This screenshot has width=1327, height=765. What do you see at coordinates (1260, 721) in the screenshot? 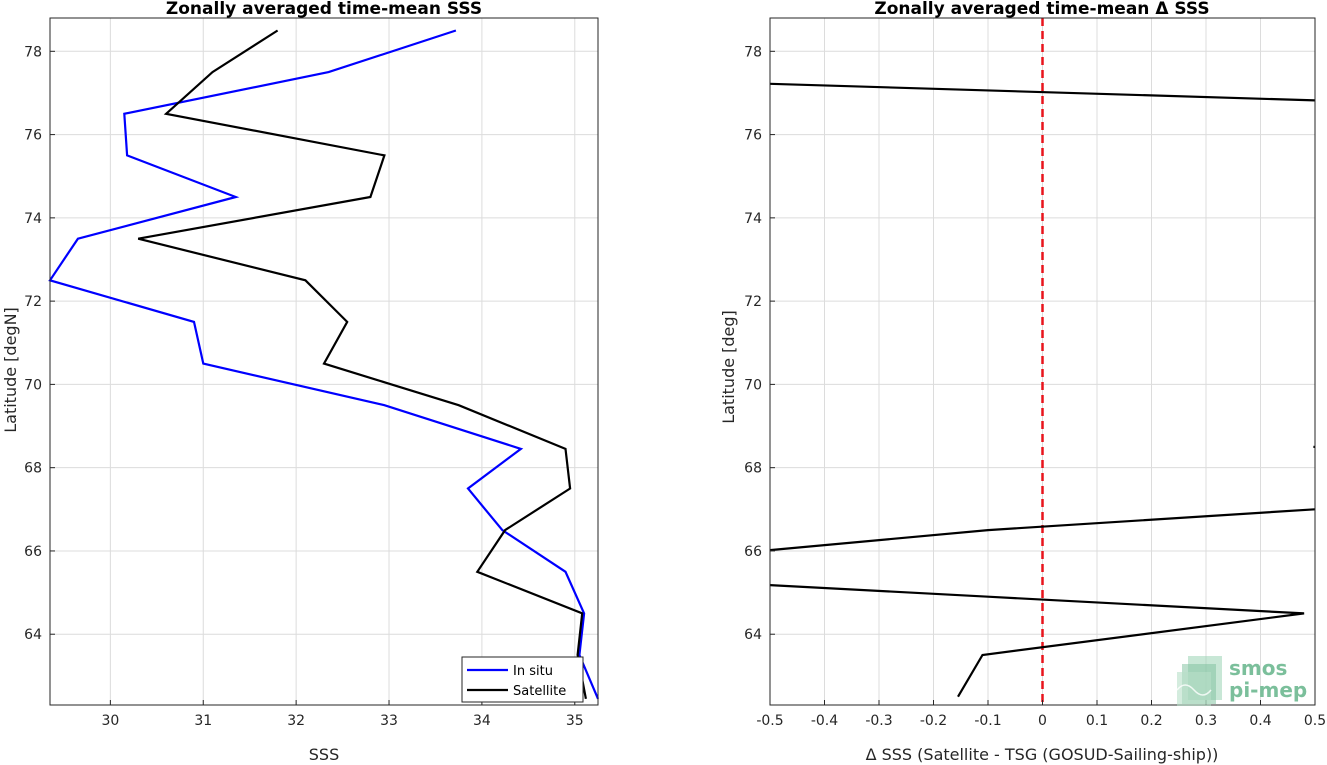
I see `x-tick-label: 0.4` at bounding box center [1260, 721].